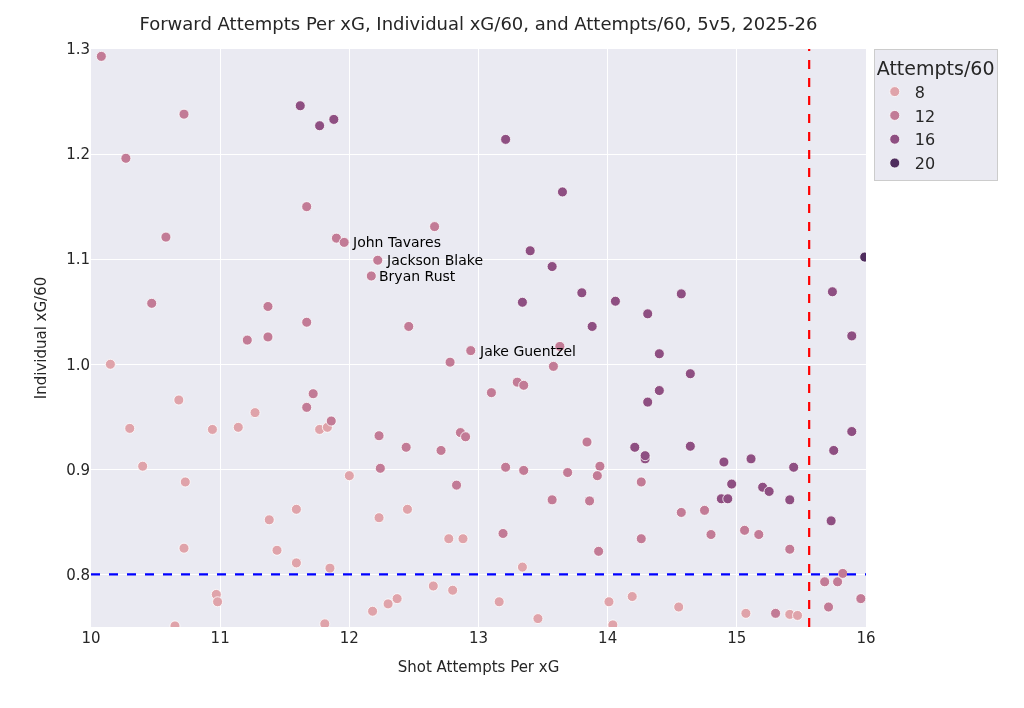 This screenshot has width=1024, height=708. Describe the element at coordinates (91, 638) in the screenshot. I see `x-tick-label: 10` at that location.